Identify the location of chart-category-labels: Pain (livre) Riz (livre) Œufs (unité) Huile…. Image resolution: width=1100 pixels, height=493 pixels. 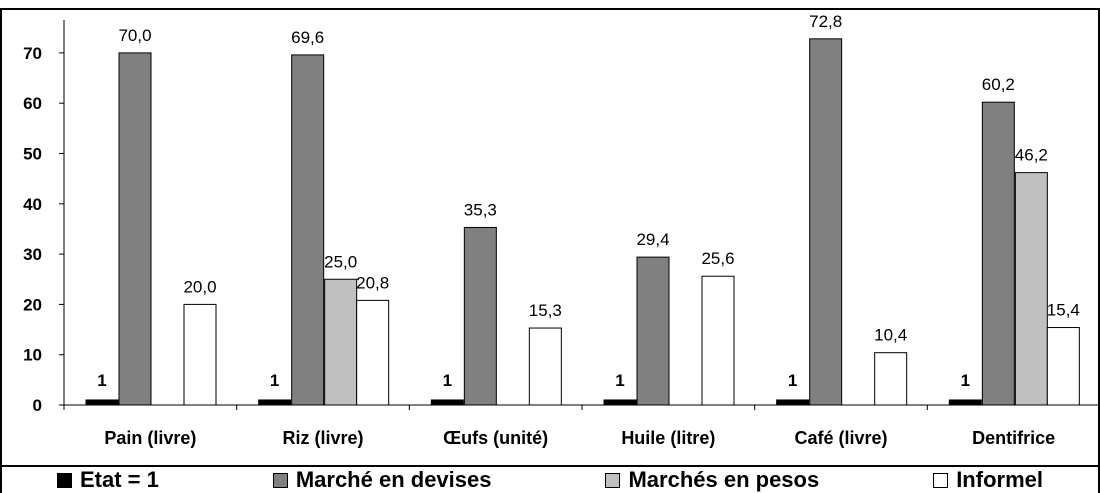
(579, 438).